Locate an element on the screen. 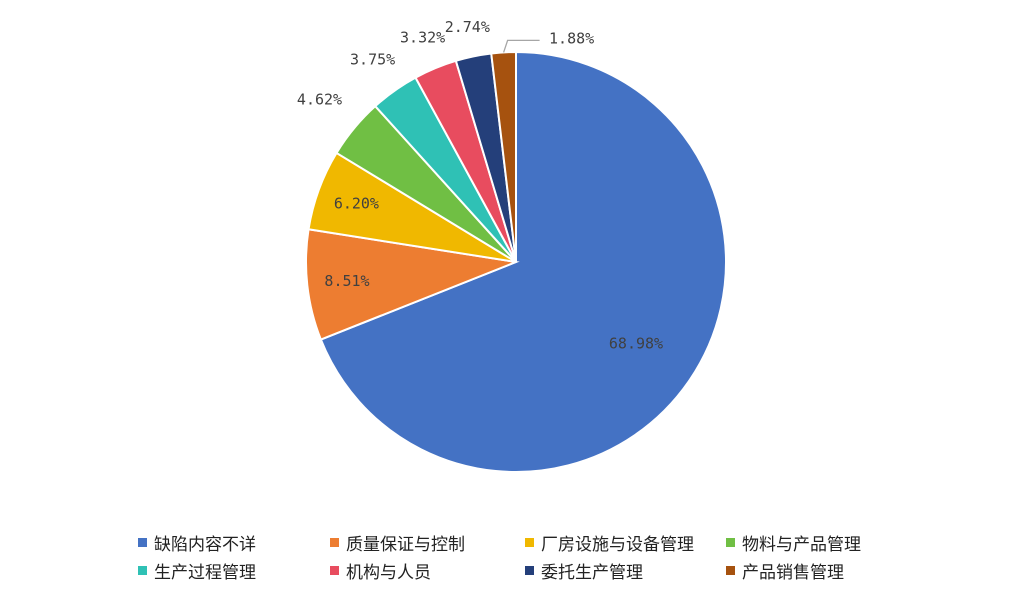 The image size is (1033, 600). legend-item-0: 缺陷内容不详 is located at coordinates (234, 542).